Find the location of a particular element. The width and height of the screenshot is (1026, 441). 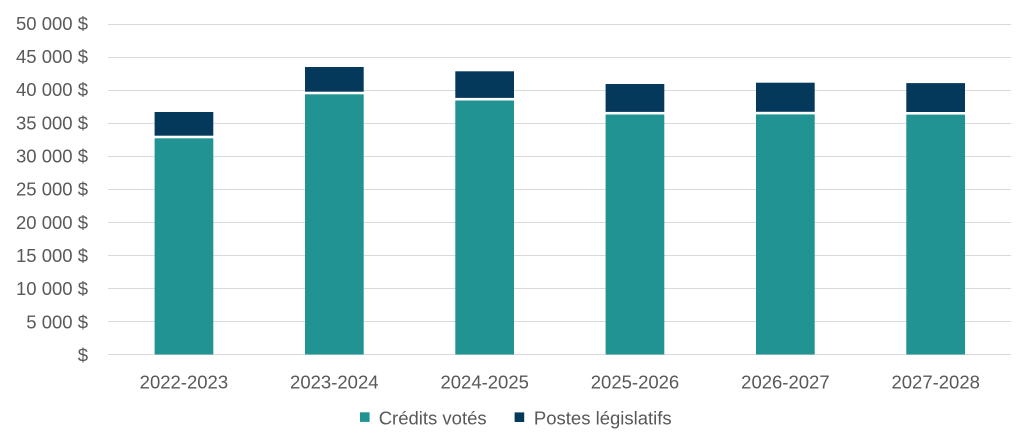

svg-text: 2023-2024 is located at coordinates (334, 381).